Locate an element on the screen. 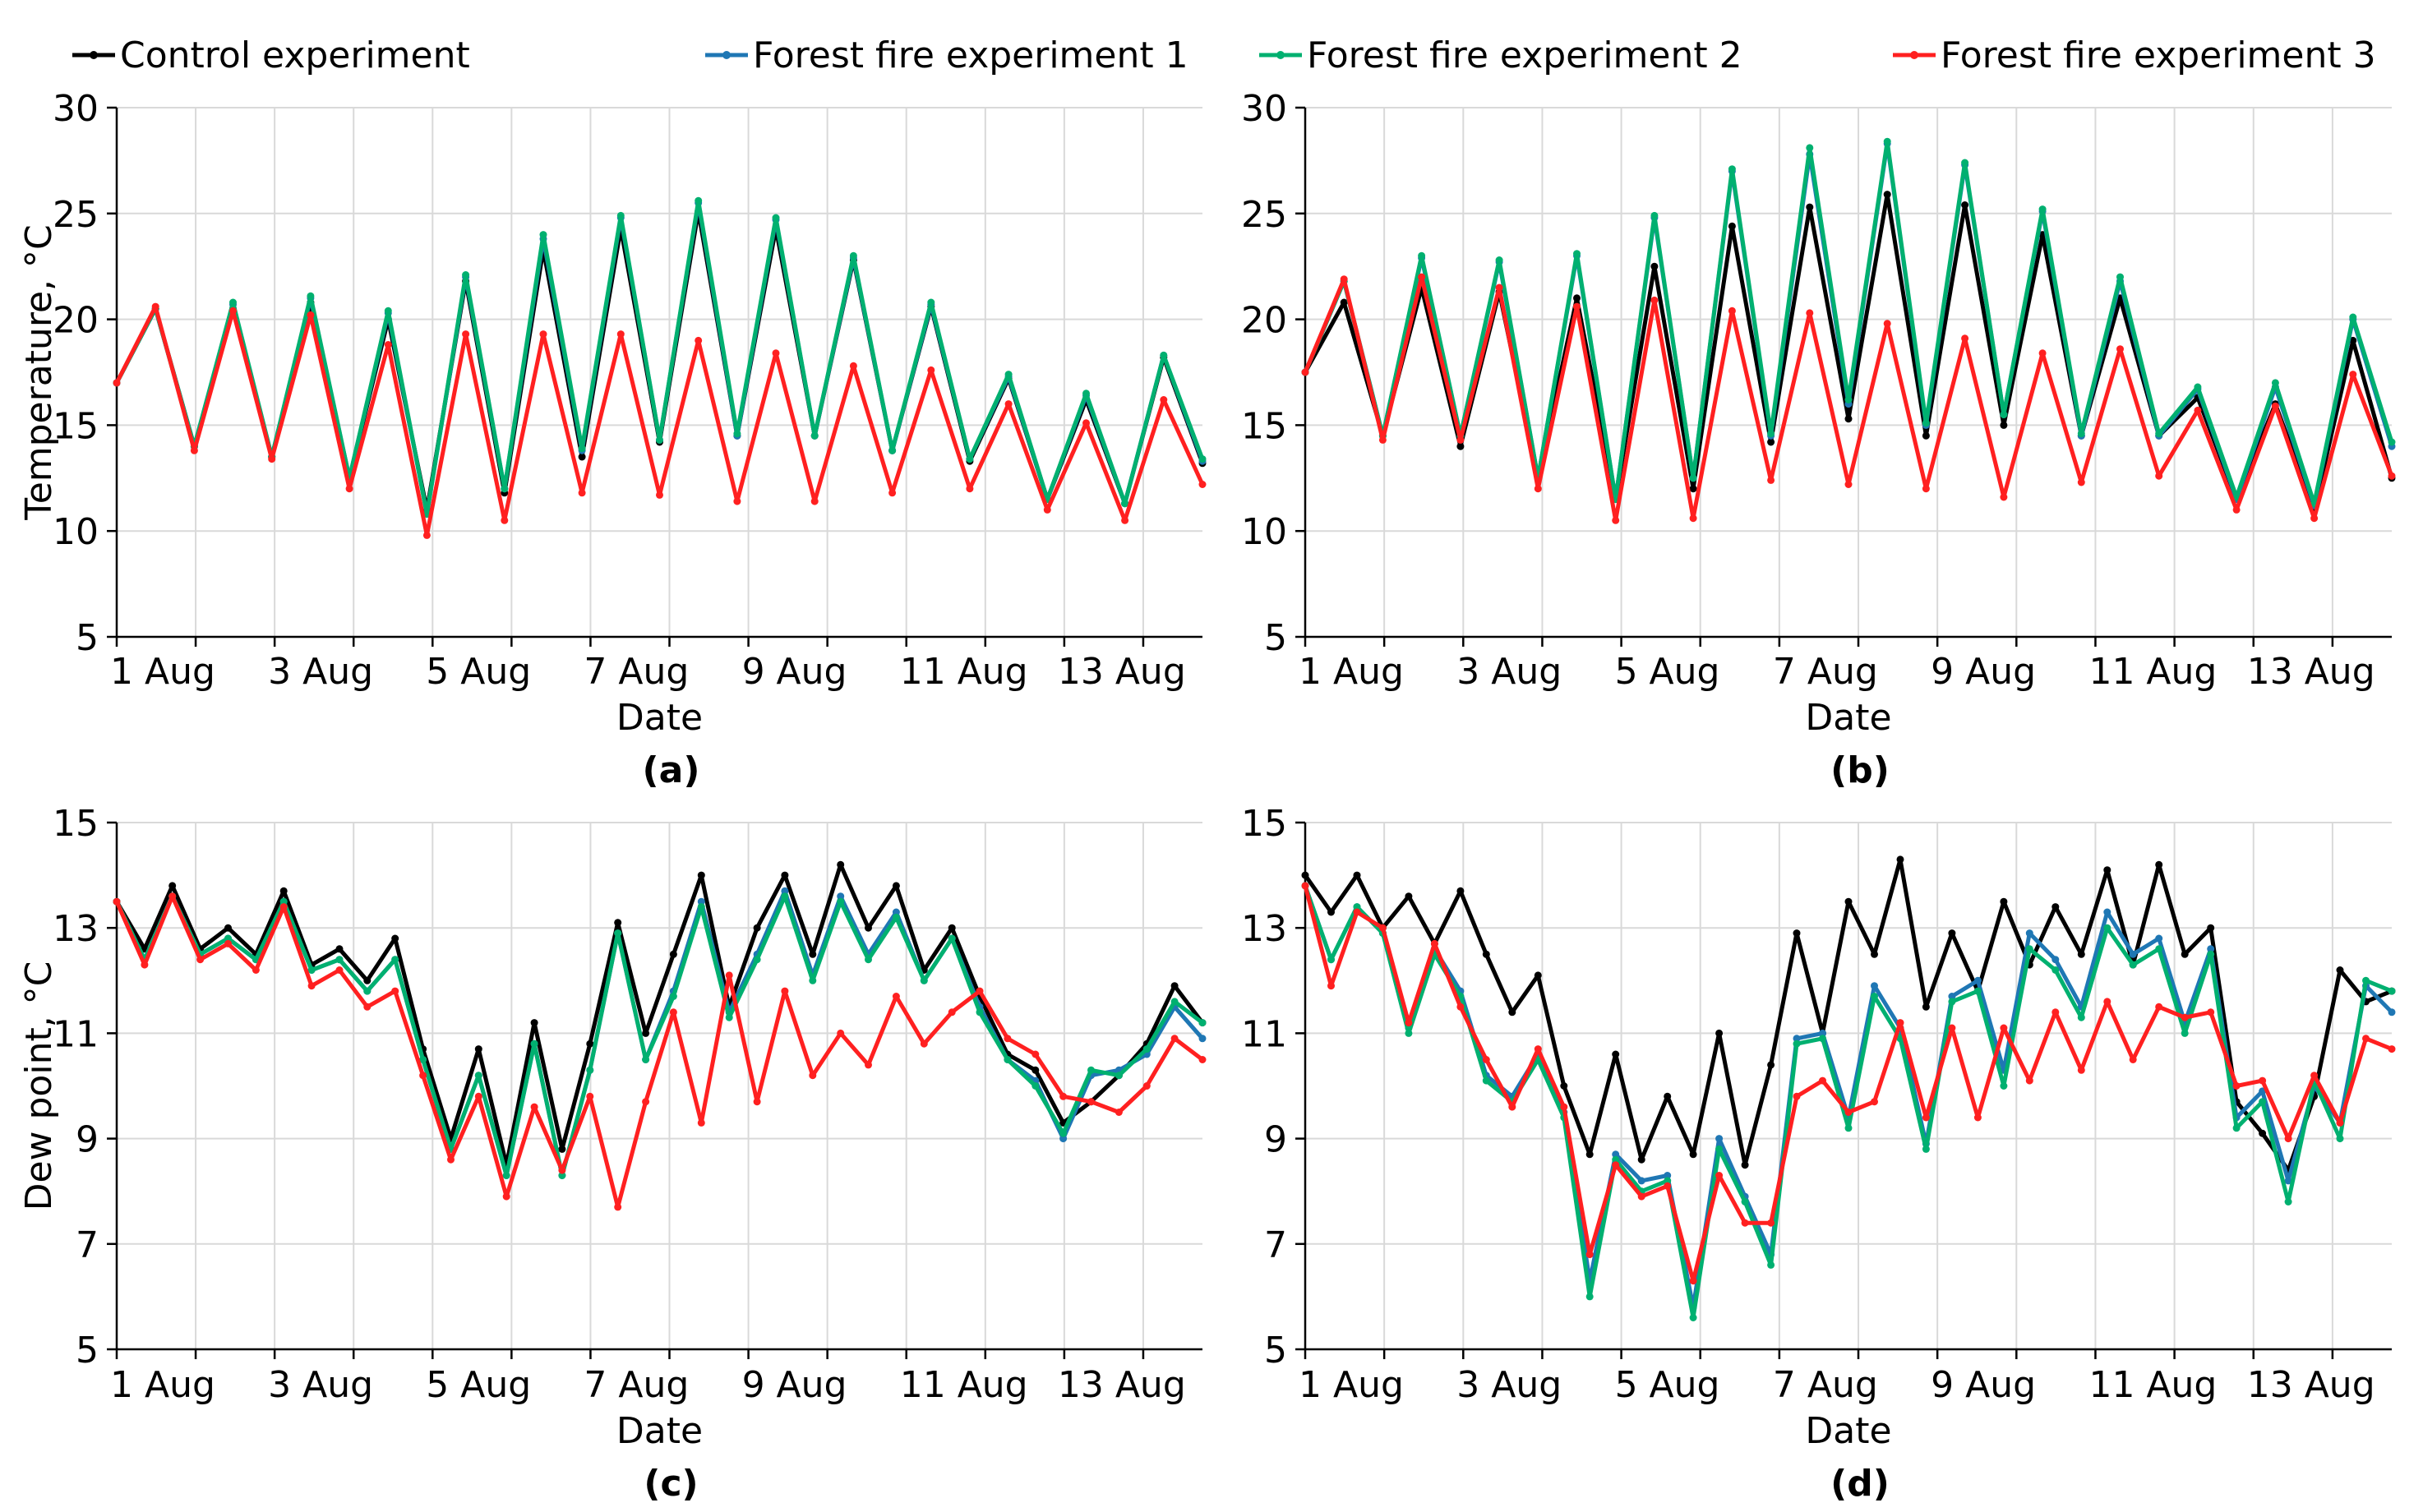 The image size is (2423, 1512). y-tick-label: 10 is located at coordinates (76, 532).